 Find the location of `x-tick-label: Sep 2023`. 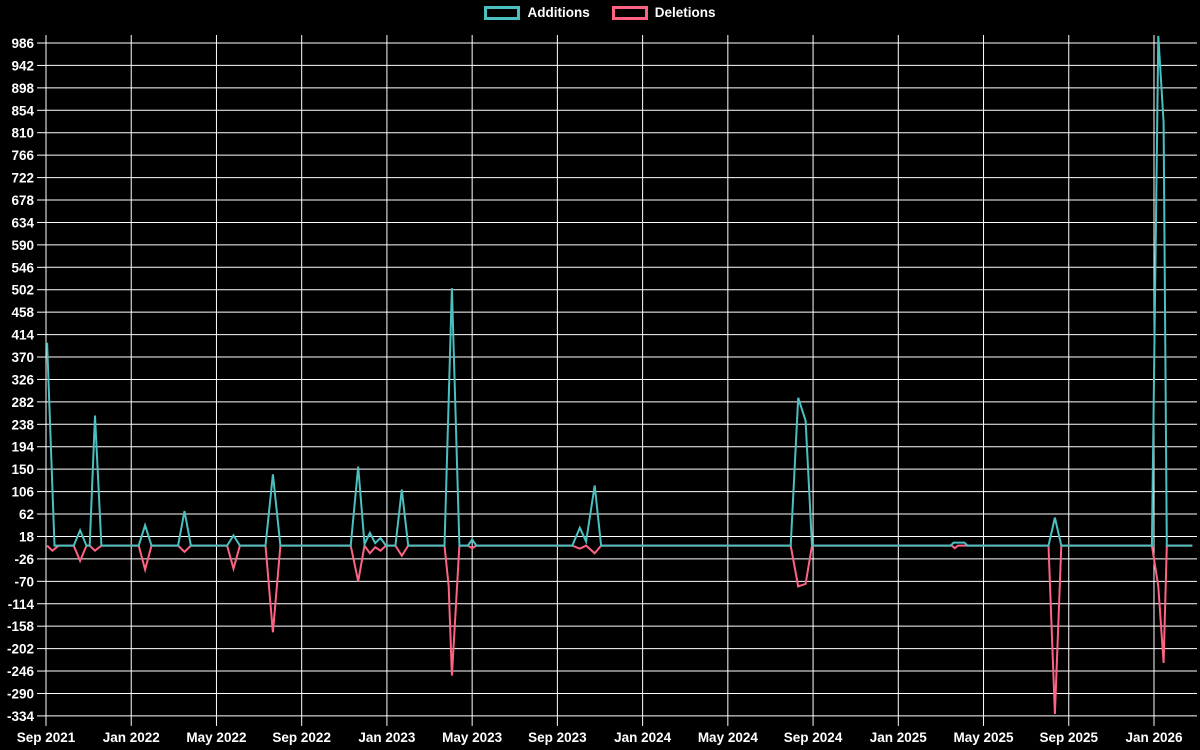

x-tick-label: Sep 2023 is located at coordinates (557, 737).